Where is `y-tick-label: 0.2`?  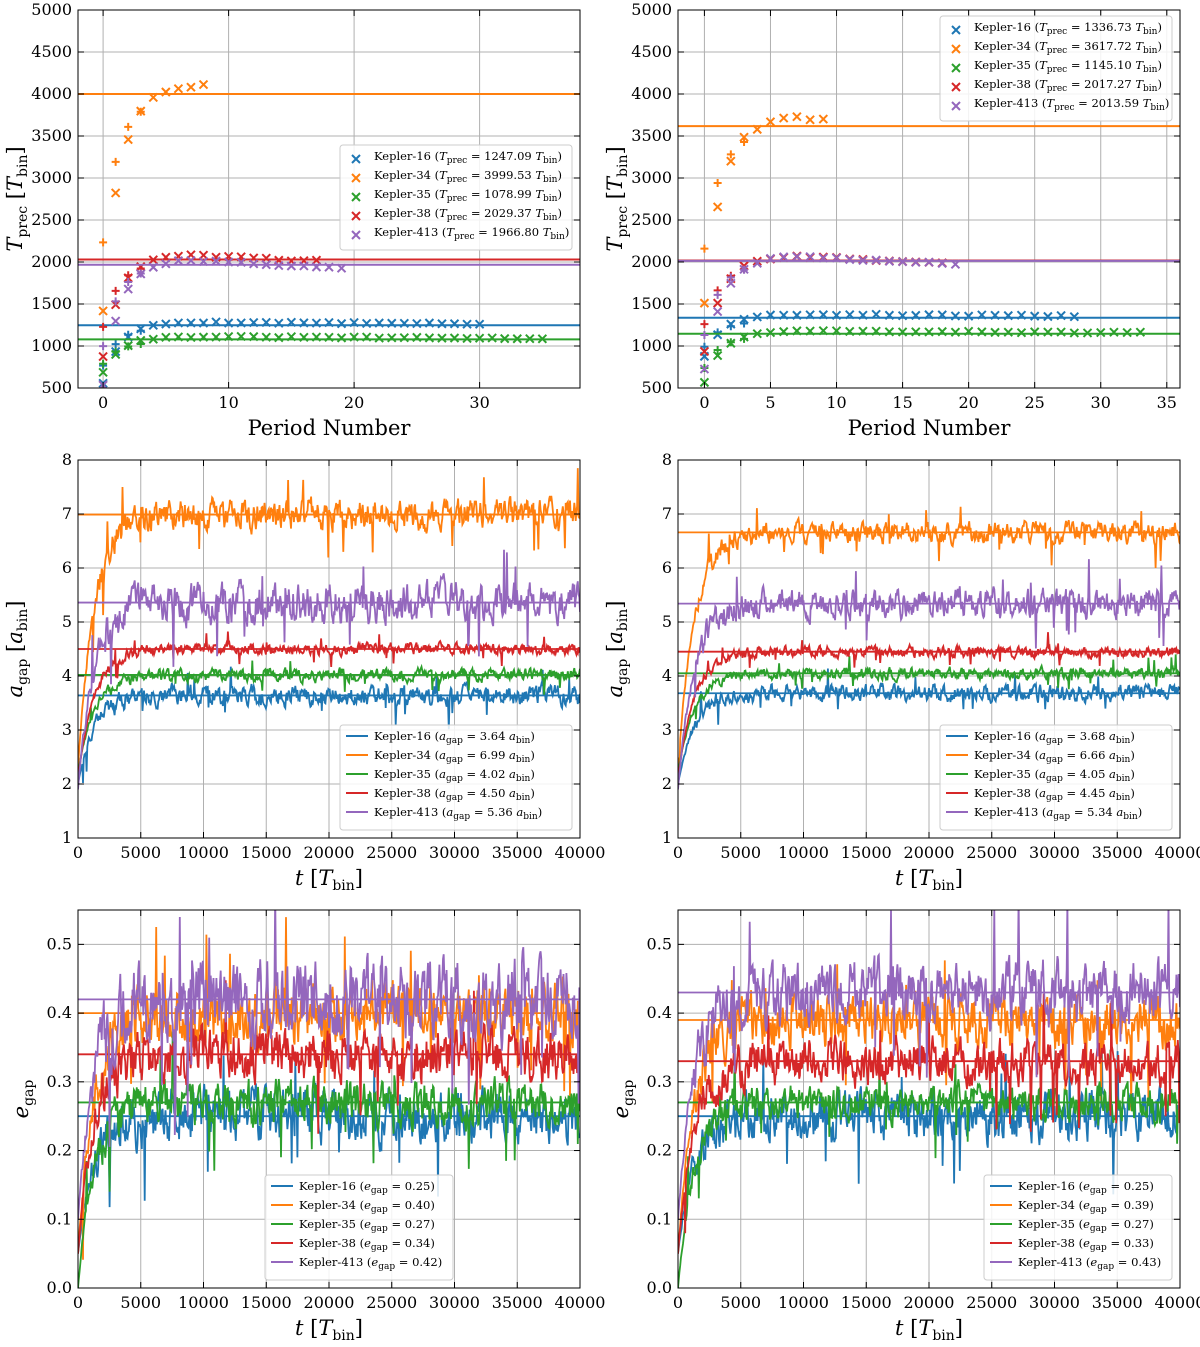
y-tick-label: 0.2 is located at coordinates (59, 1150).